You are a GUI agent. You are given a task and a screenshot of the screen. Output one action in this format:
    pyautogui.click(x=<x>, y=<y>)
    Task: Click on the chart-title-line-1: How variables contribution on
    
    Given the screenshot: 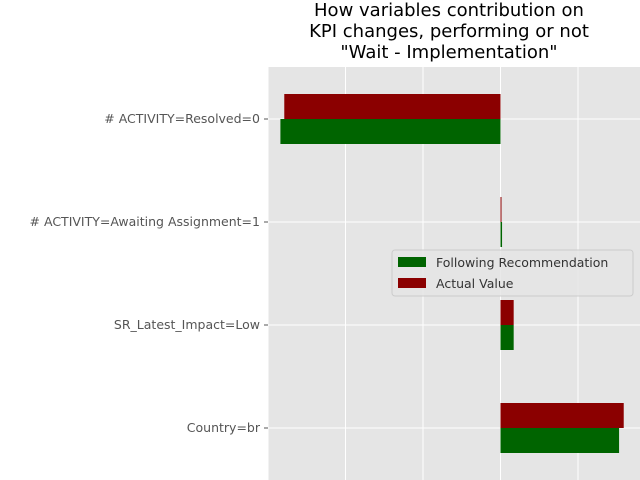 What is the action you would take?
    pyautogui.click(x=449, y=10)
    